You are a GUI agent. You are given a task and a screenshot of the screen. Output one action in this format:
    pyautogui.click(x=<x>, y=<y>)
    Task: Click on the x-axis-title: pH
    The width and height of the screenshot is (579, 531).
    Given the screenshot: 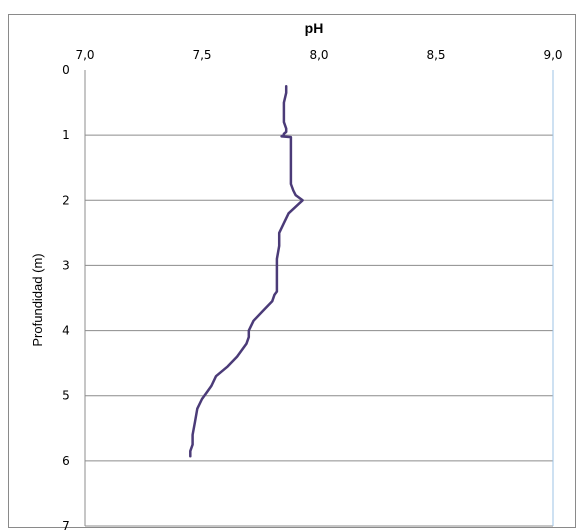 What is the action you would take?
    pyautogui.click(x=314, y=28)
    